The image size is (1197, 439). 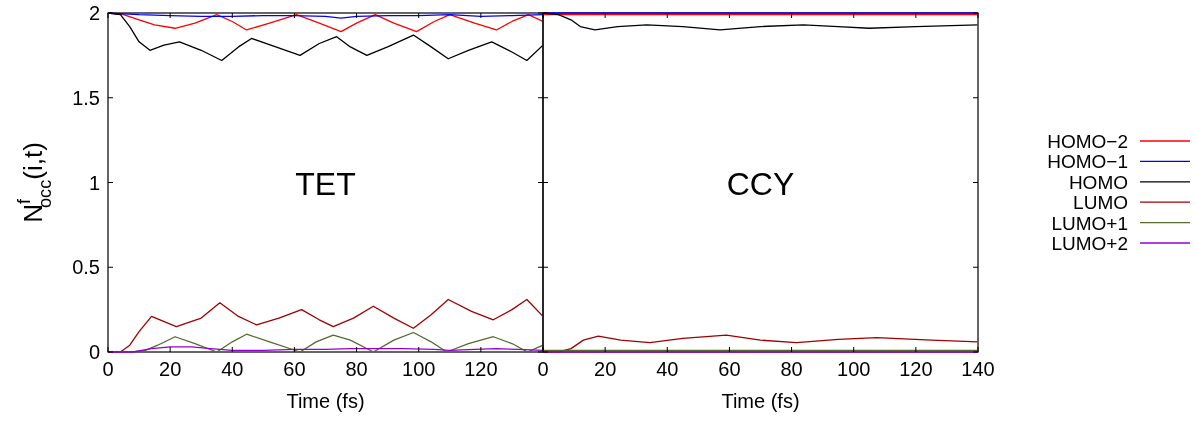 I want to click on legend-label: LUMO, so click(x=1100, y=203).